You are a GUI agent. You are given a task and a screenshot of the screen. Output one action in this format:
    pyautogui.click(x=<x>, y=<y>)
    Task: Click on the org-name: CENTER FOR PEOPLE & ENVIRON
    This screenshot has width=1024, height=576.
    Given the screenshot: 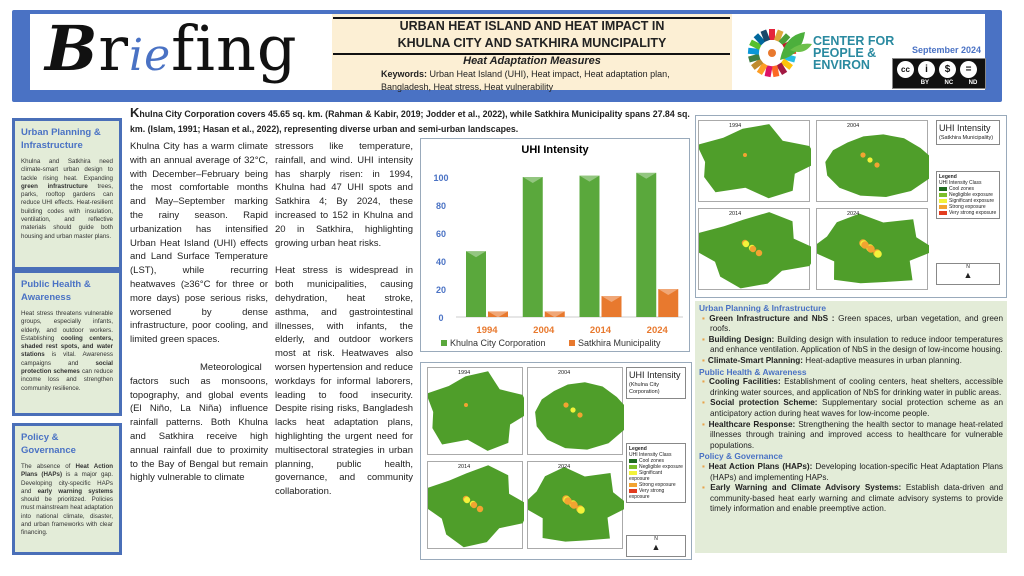 What is the action you would take?
    pyautogui.click(x=853, y=53)
    